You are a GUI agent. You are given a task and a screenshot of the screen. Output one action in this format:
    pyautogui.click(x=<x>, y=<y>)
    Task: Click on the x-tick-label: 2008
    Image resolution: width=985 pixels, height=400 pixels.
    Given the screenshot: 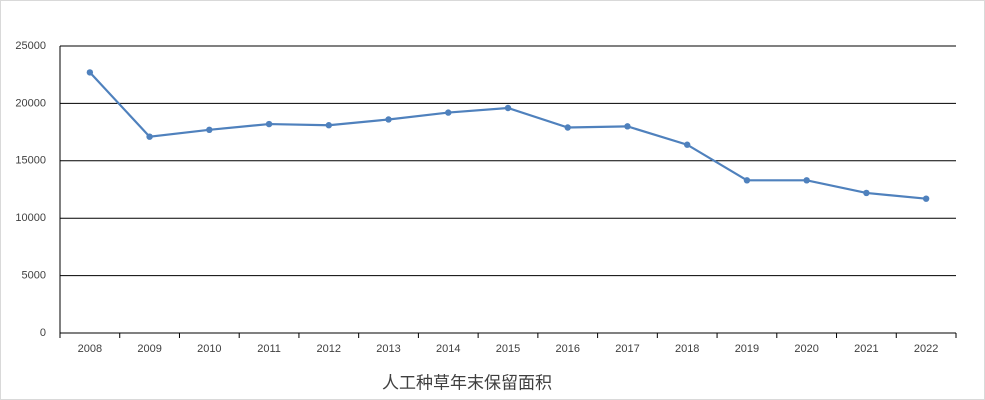 What is the action you would take?
    pyautogui.click(x=90, y=349)
    